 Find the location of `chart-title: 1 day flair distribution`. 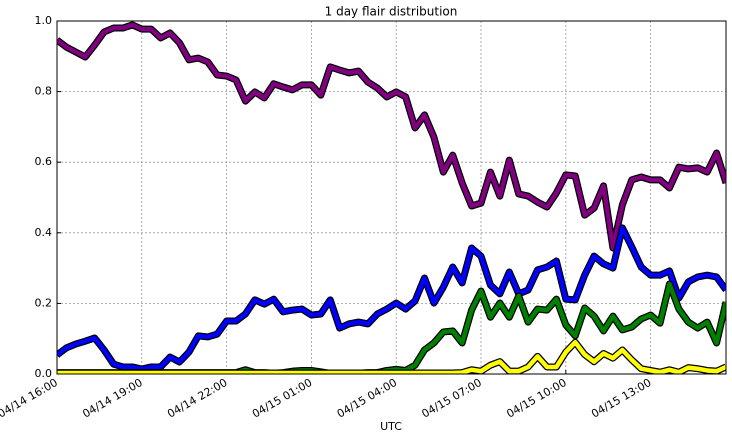

chart-title: 1 day flair distribution is located at coordinates (391, 12).